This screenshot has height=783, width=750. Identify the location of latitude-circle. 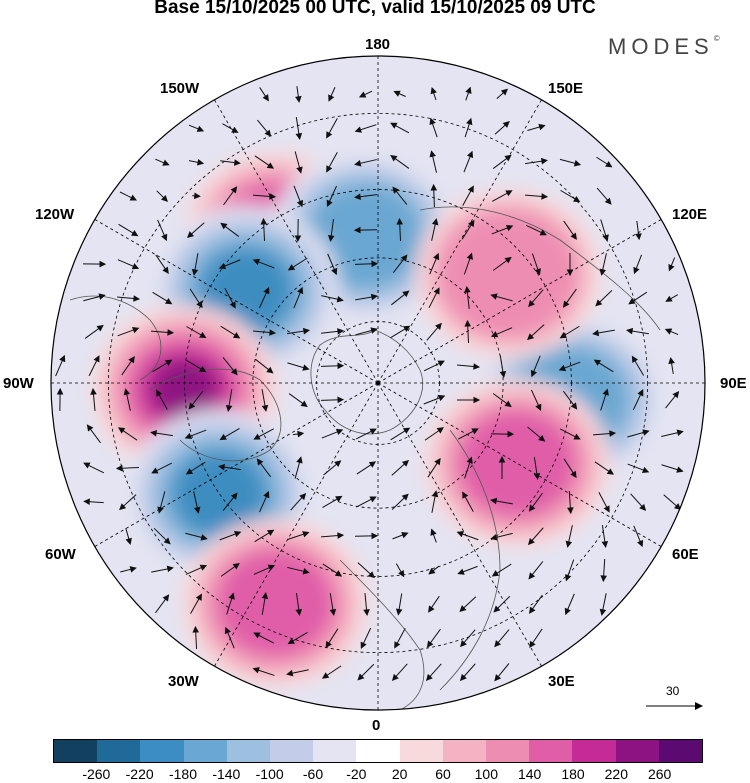
(378, 383).